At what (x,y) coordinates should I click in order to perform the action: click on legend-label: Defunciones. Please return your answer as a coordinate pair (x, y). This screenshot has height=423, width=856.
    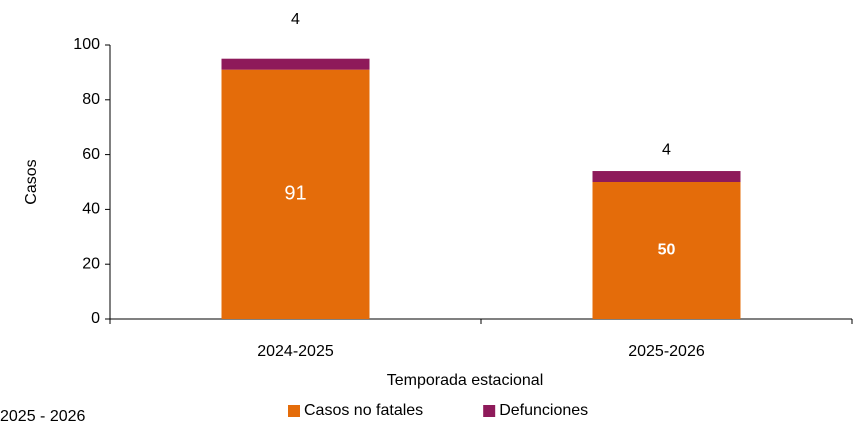
    Looking at the image, I should click on (543, 410).